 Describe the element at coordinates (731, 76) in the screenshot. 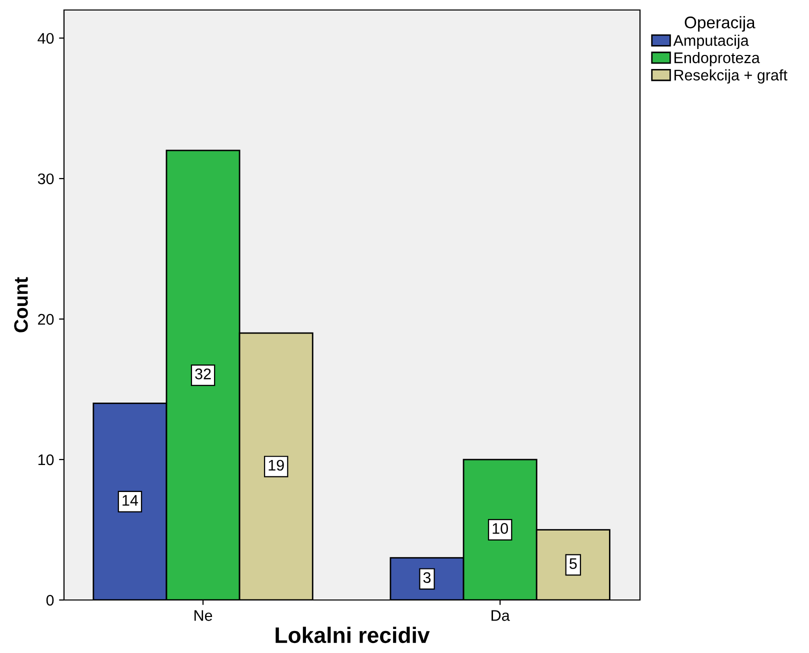

I see `legend-label: Resekcija + graft` at that location.